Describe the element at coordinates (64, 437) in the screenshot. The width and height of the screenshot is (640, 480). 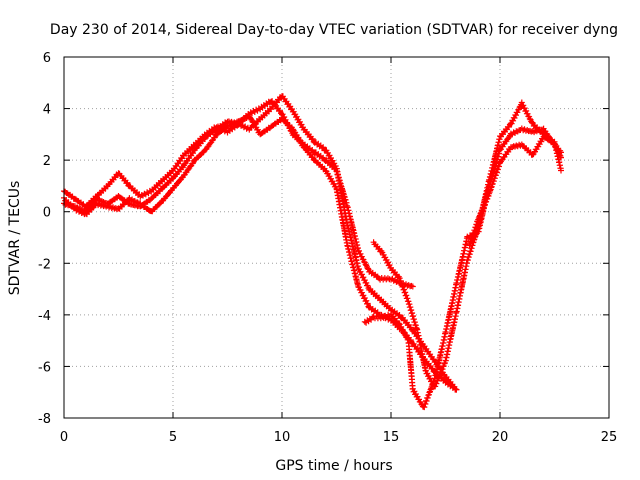
I see `x-tick-label: 0` at that location.